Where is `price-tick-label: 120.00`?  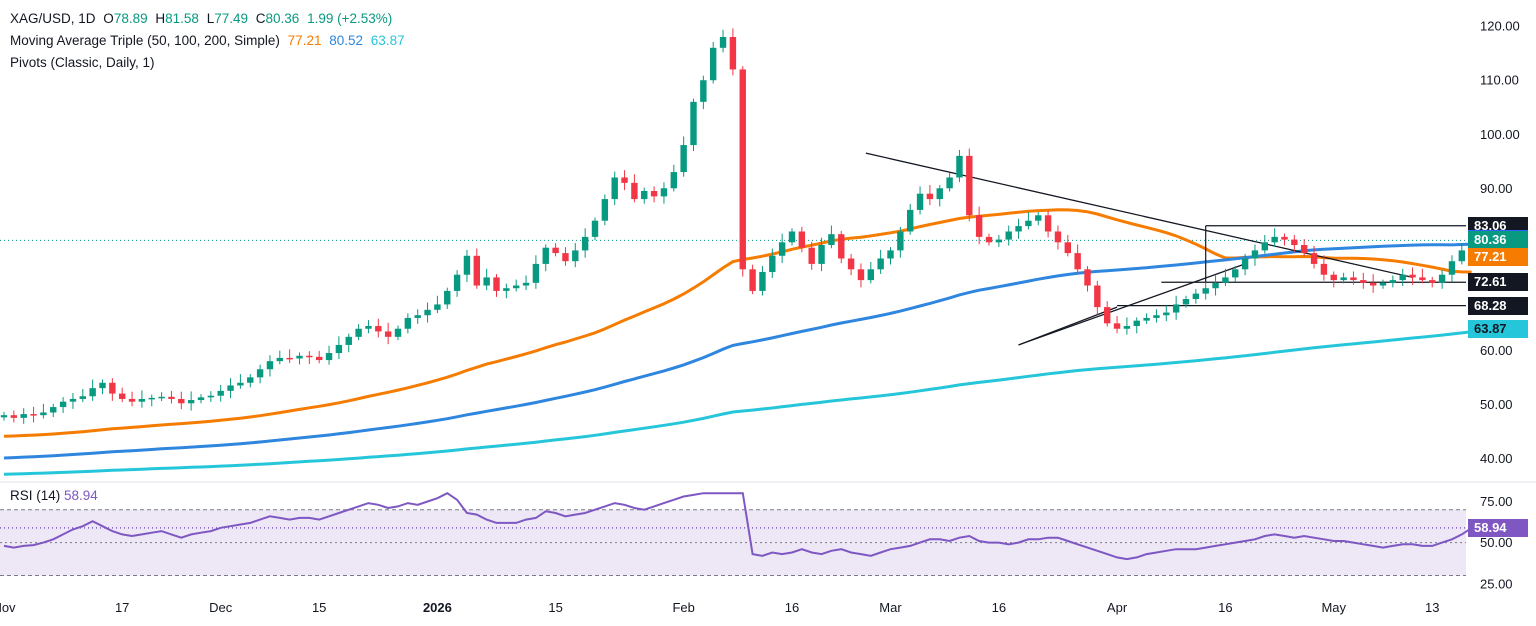
price-tick-label: 120.00 is located at coordinates (1500, 26).